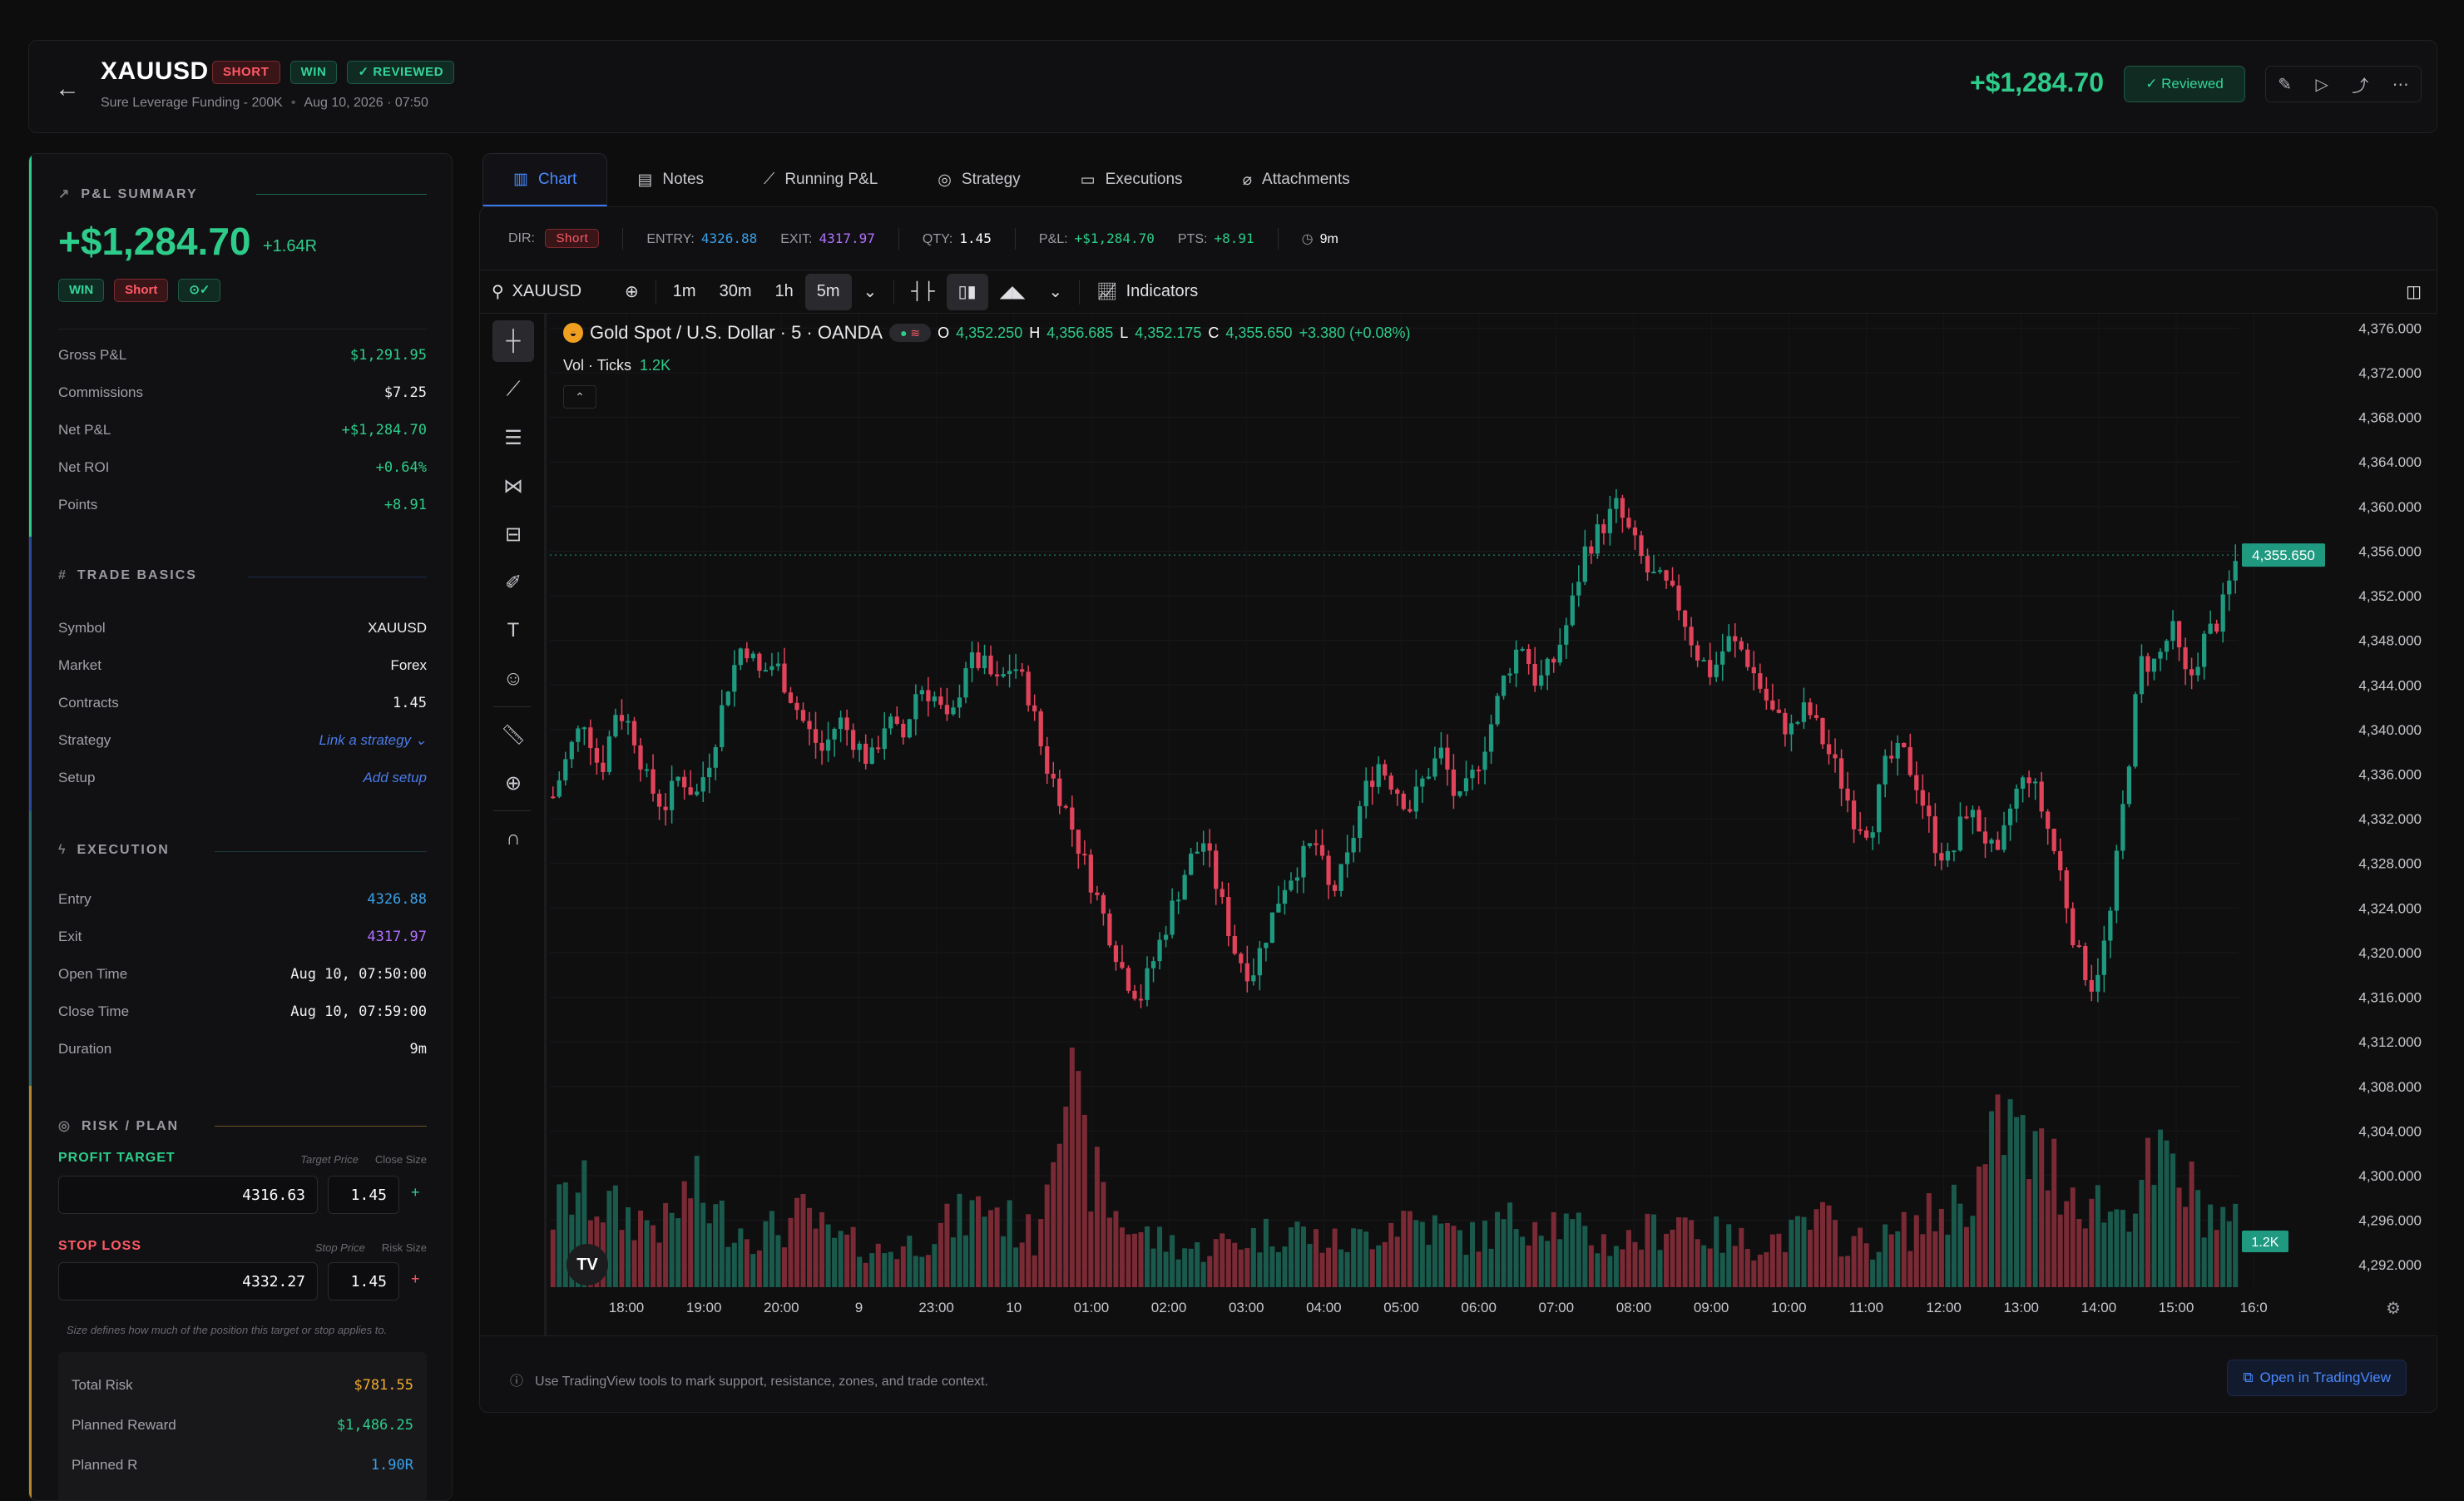 This screenshot has height=1501, width=2464. Describe the element at coordinates (2360, 86) in the screenshot. I see `share-icon: ⤴` at that location.